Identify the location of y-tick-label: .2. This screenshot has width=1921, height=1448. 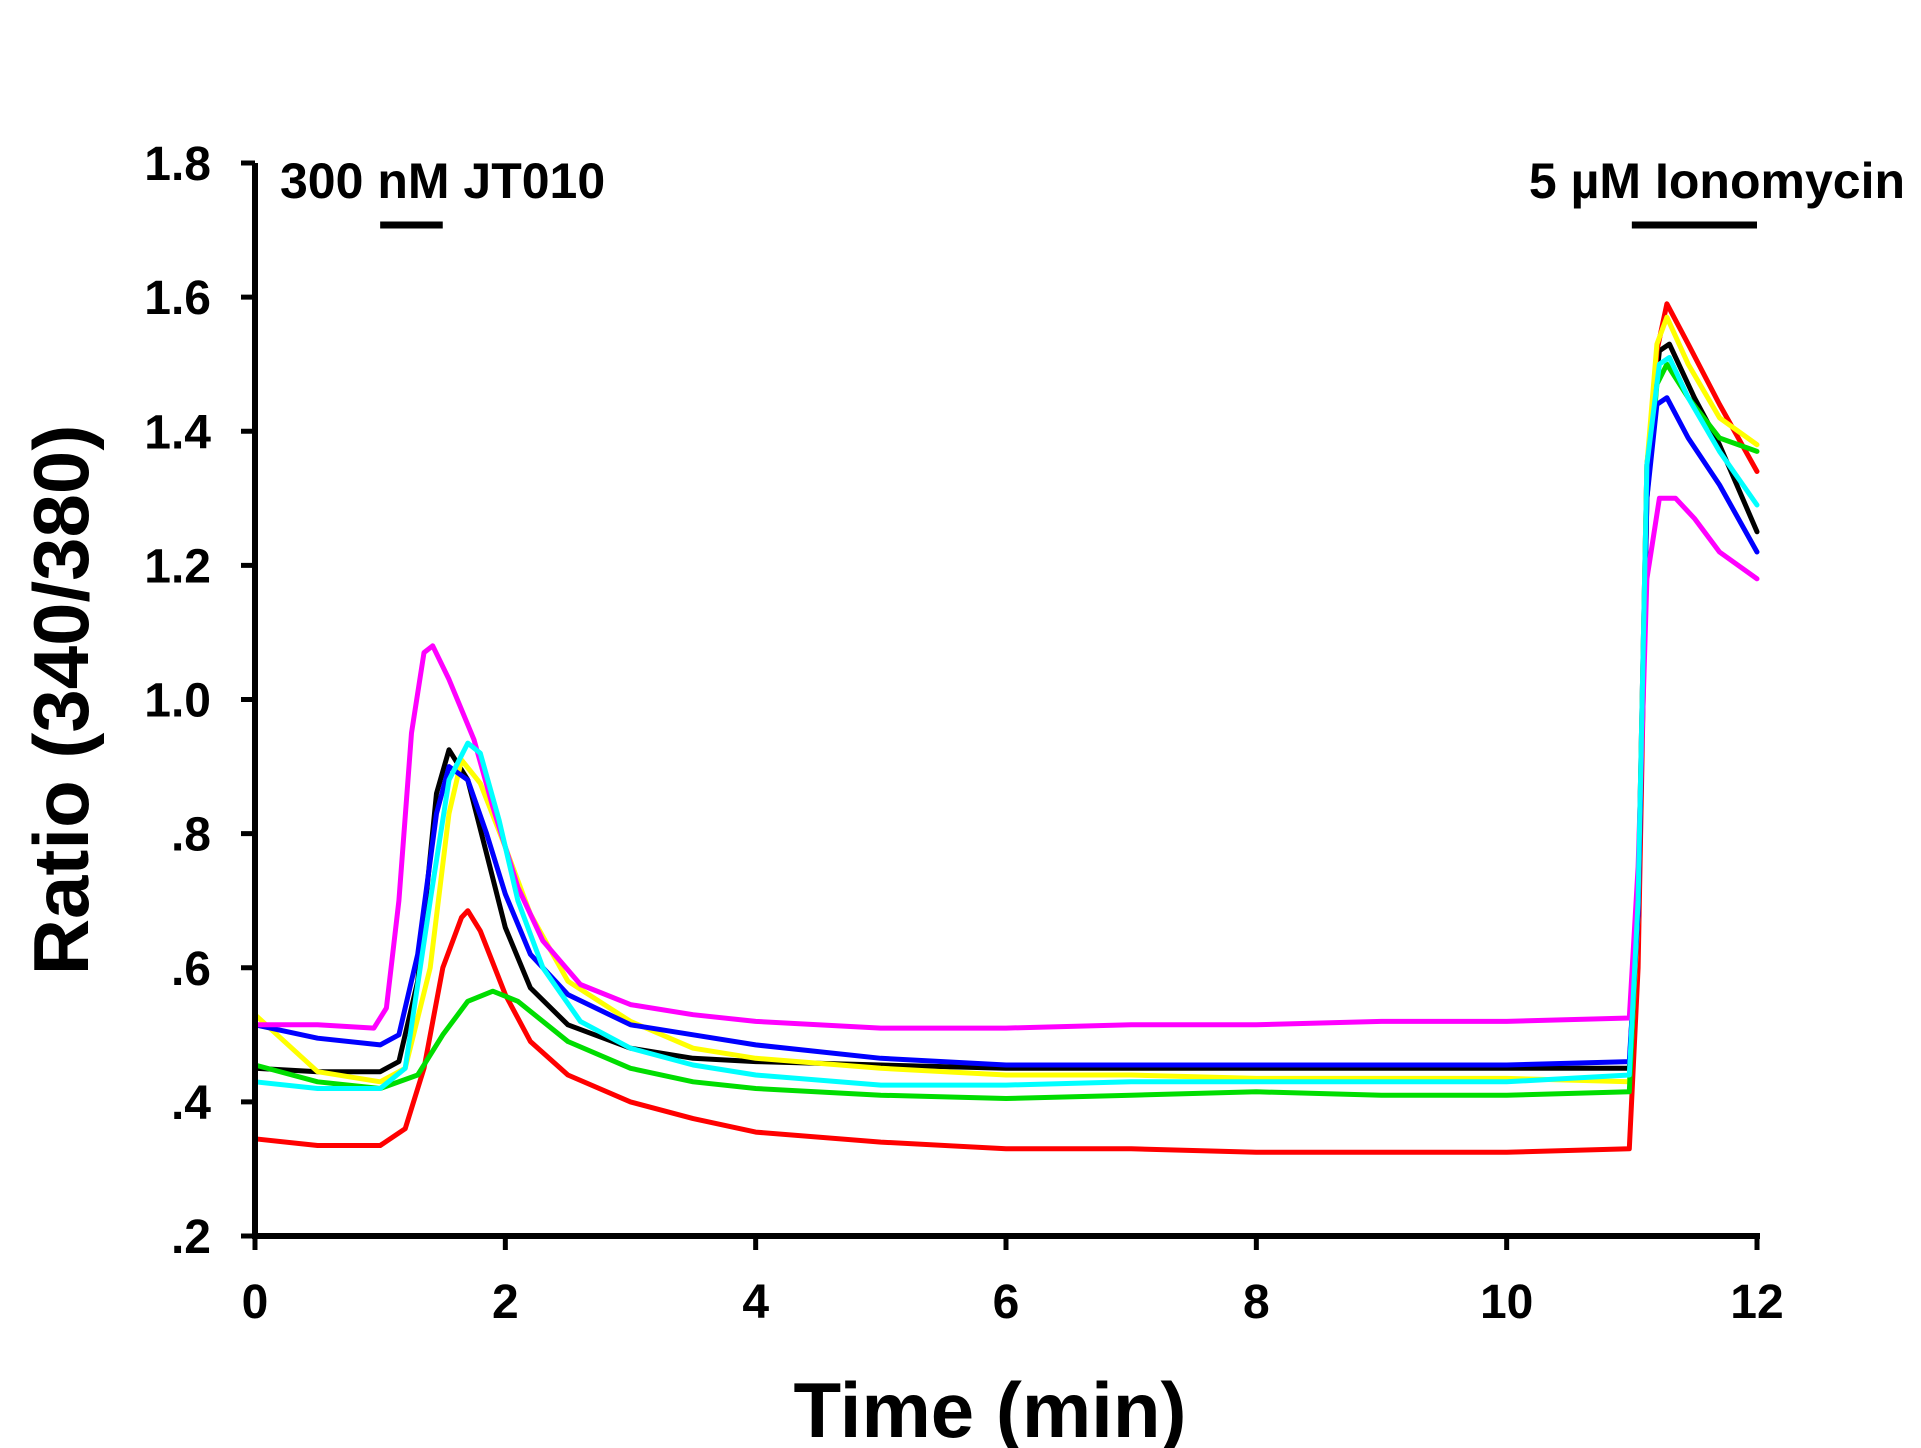
(191, 1237).